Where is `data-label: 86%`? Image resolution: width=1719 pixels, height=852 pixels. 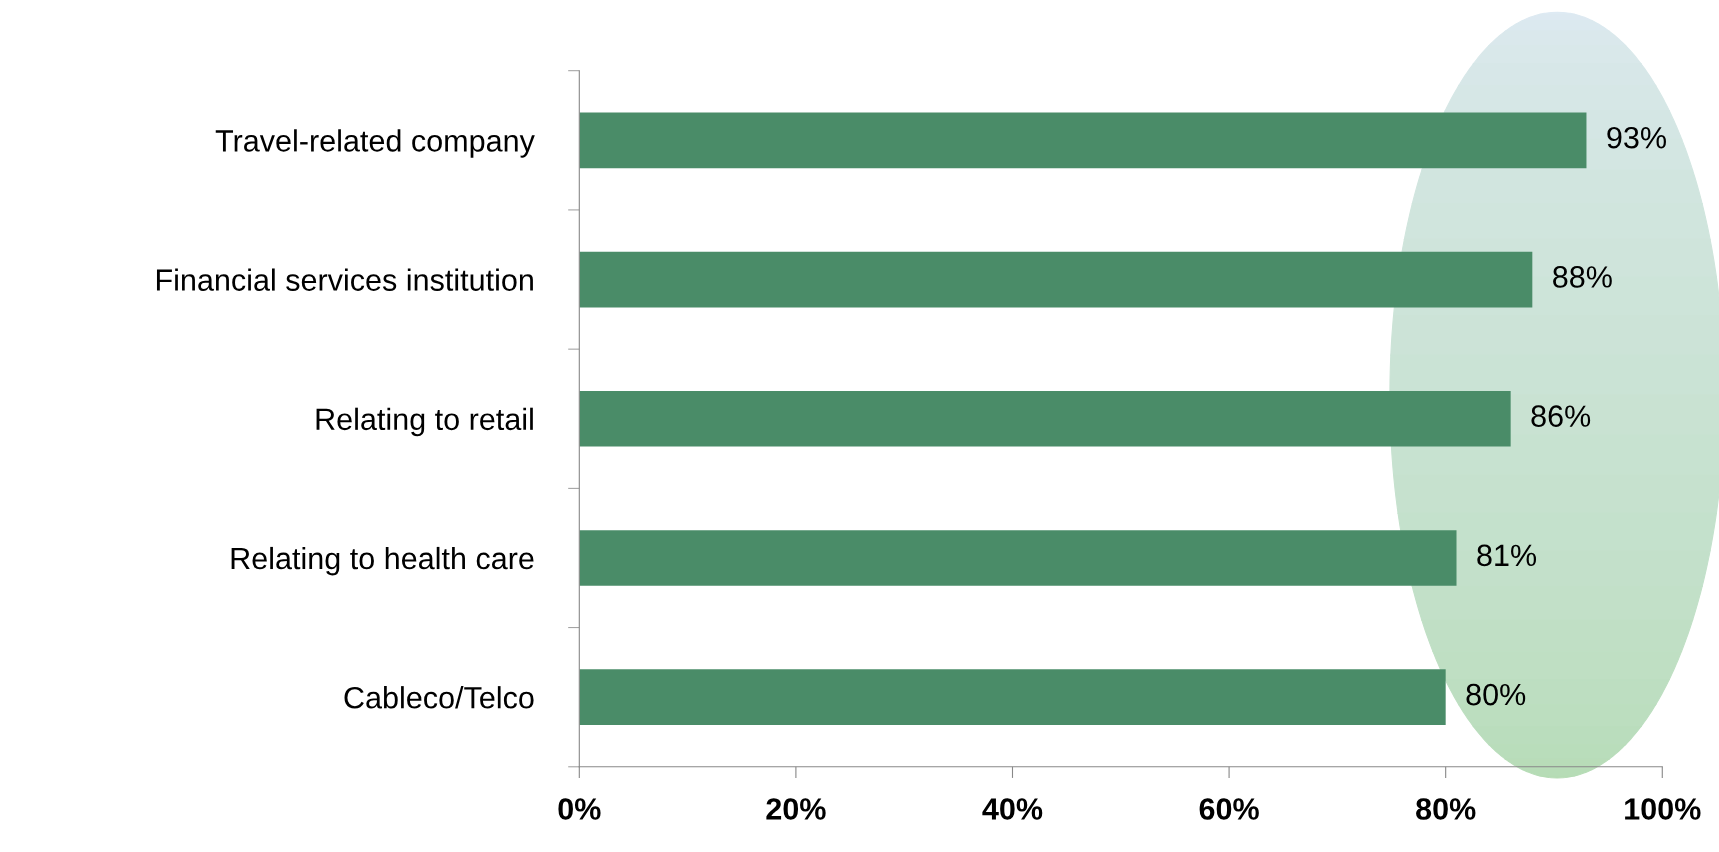 data-label: 86% is located at coordinates (1561, 416).